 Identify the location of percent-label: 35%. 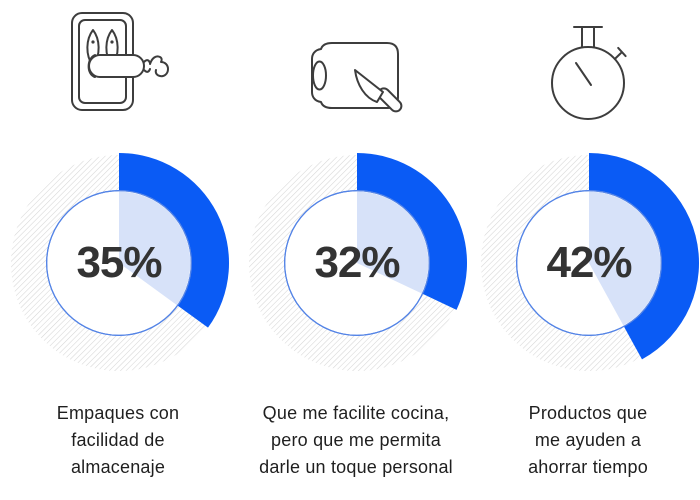
(119, 262).